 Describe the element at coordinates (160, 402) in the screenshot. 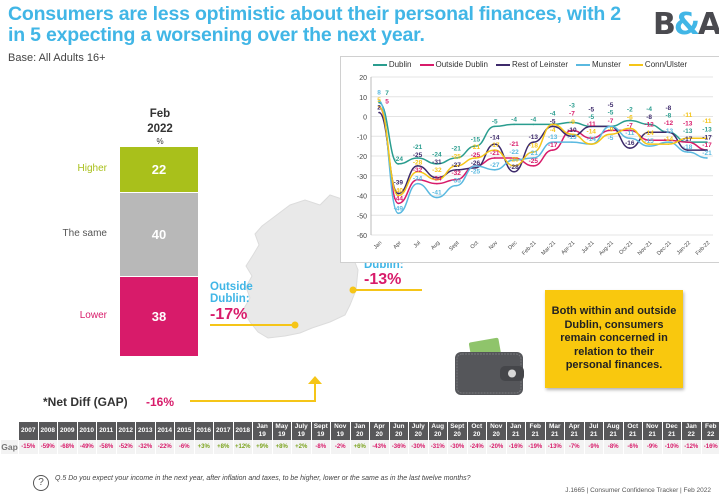

I see `net-diff-value: -16%` at that location.